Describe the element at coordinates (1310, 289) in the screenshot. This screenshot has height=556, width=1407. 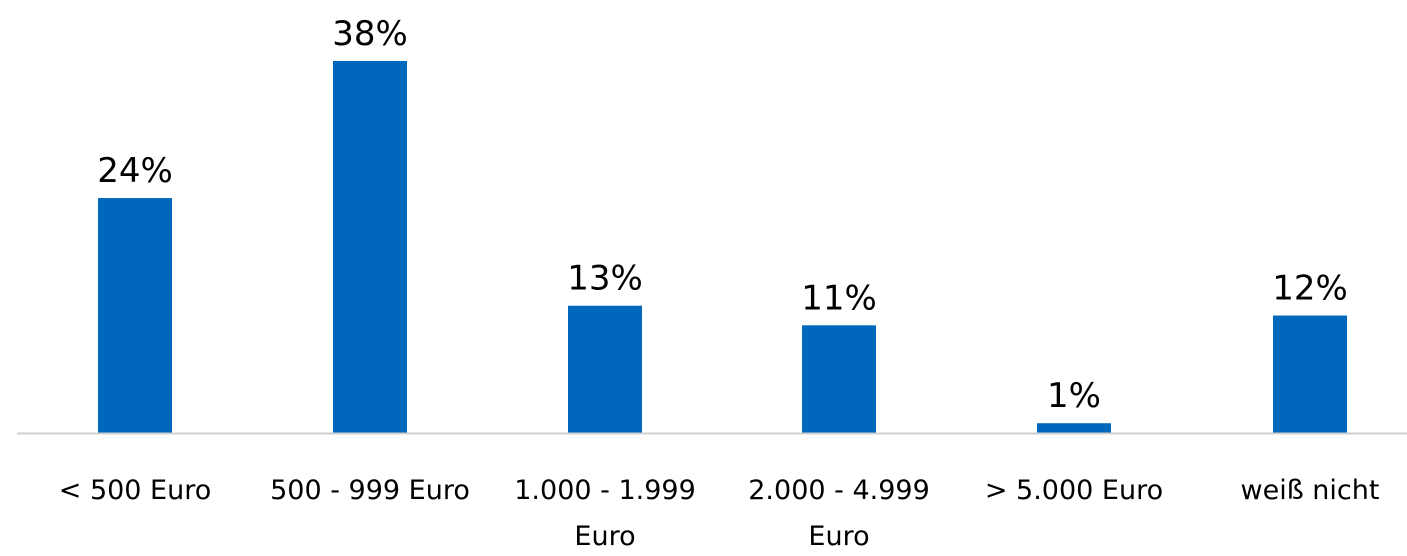
I see `data-label-6: 12%` at that location.